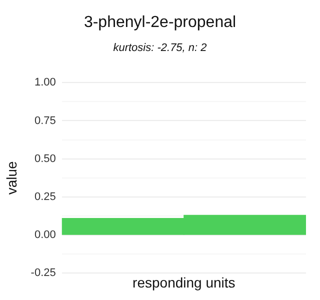 The height and width of the screenshot is (300, 320). What do you see at coordinates (43, 273) in the screenshot?
I see `y-tick-label: -0.25` at bounding box center [43, 273].